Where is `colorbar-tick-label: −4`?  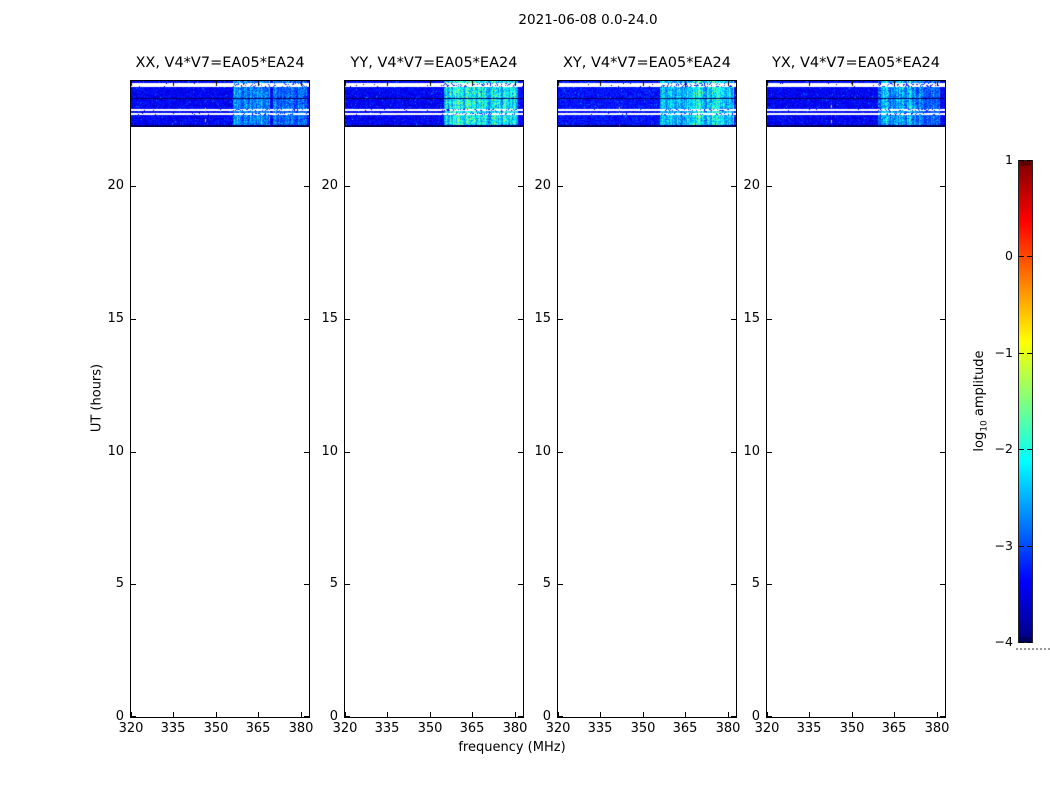
colorbar-tick-label: −4 is located at coordinates (1003, 641).